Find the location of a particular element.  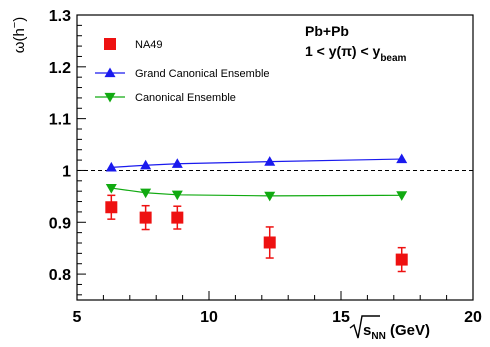

x-tick-label: 15 is located at coordinates (341, 317).